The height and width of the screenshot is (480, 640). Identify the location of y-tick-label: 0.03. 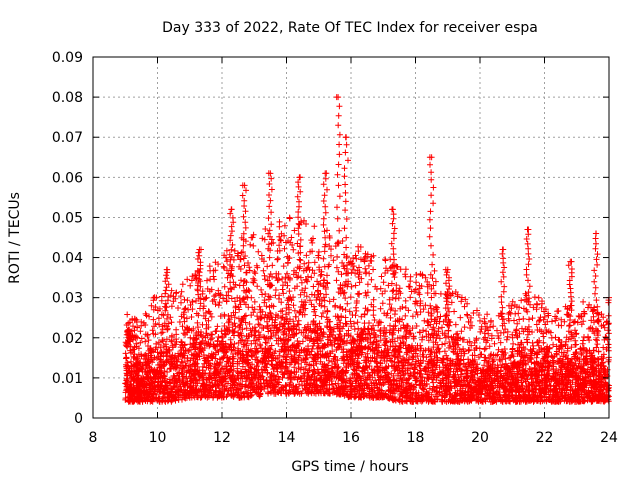
(67, 299).